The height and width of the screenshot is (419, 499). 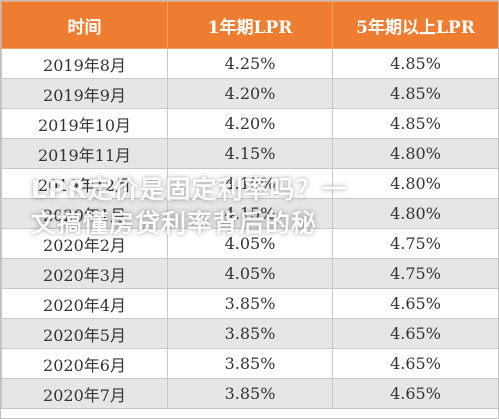 I want to click on cell-time: 2020年1月, so click(x=84, y=213).